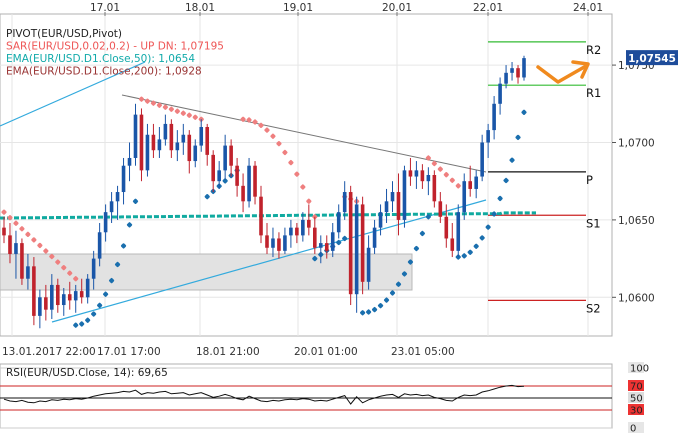 The image size is (685, 433). I want to click on bottom-date-label: 23.01 05:00, so click(423, 352).